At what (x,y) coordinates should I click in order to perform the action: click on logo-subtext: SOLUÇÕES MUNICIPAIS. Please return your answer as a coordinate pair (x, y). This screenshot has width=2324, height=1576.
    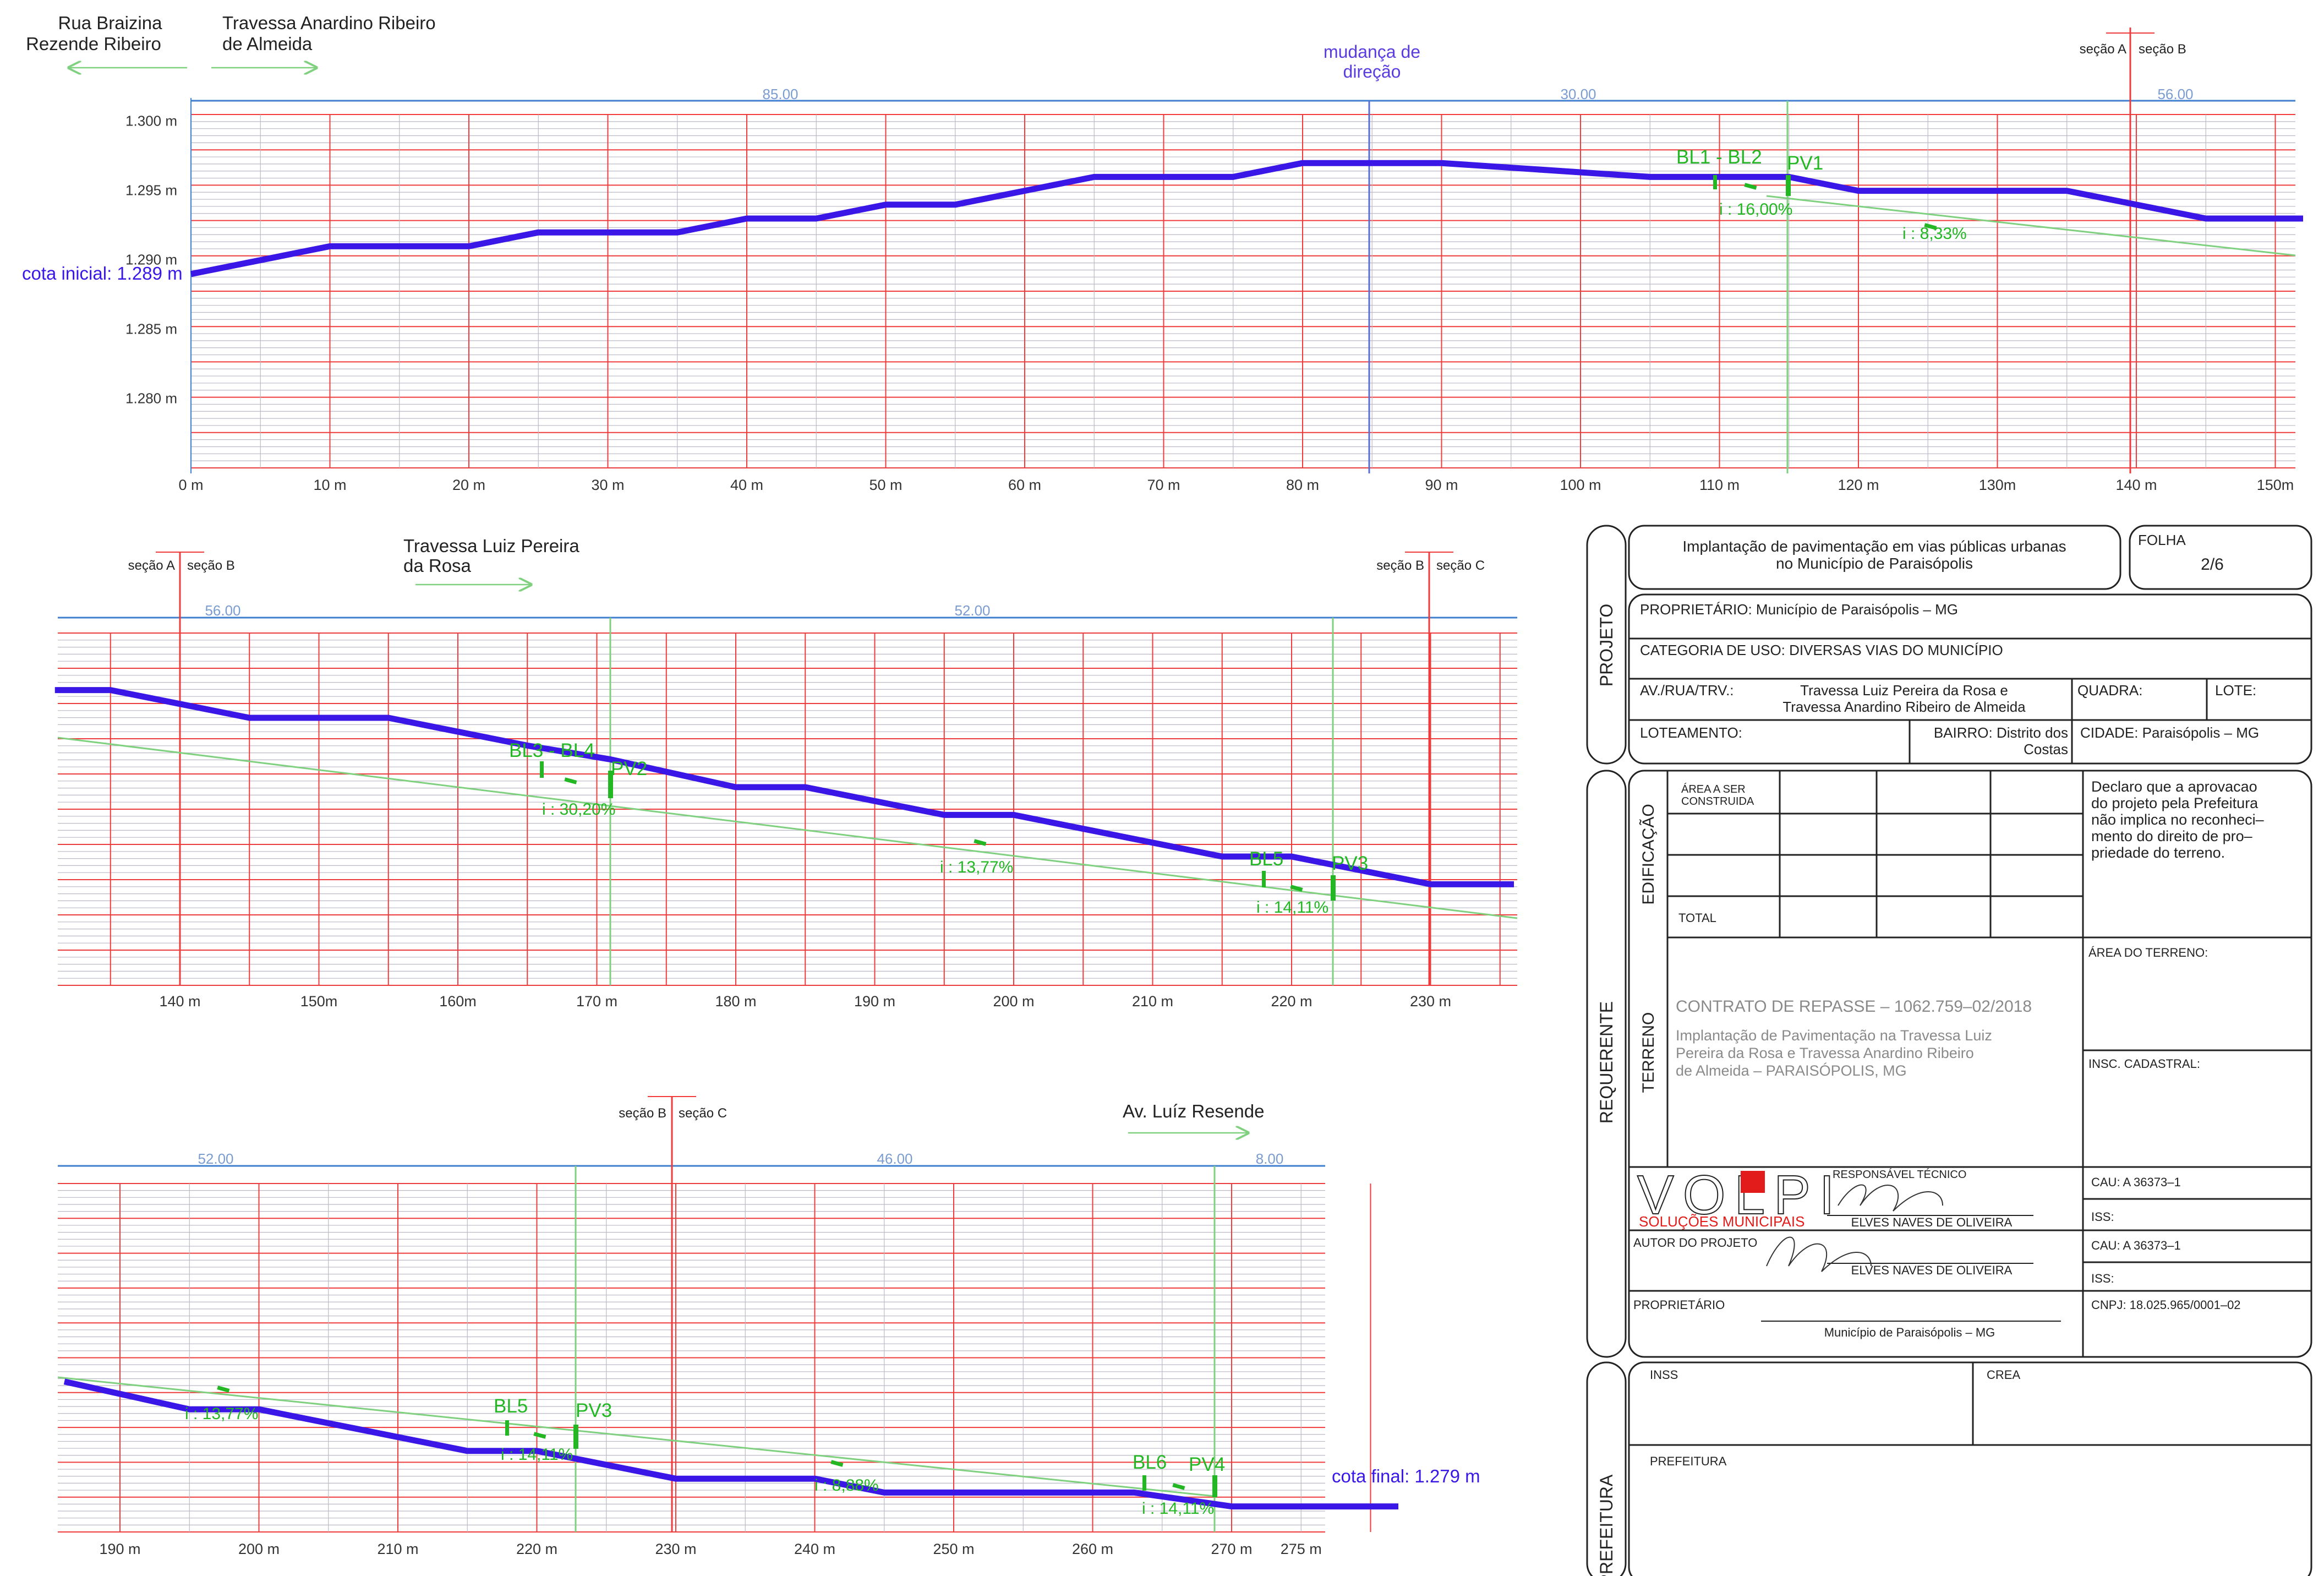
    Looking at the image, I should click on (1721, 1221).